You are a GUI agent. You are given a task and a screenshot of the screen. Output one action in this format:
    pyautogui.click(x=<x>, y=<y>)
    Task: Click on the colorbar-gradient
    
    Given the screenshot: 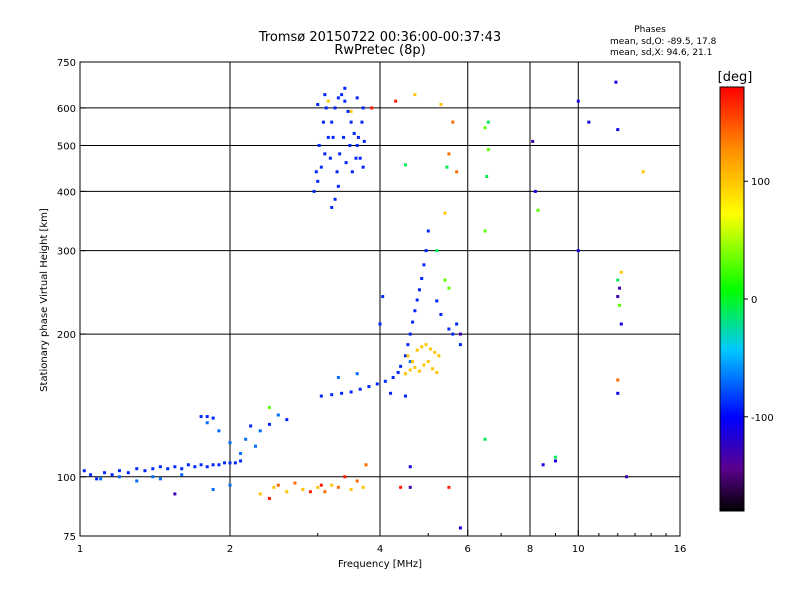 What is the action you would take?
    pyautogui.click(x=732, y=299)
    